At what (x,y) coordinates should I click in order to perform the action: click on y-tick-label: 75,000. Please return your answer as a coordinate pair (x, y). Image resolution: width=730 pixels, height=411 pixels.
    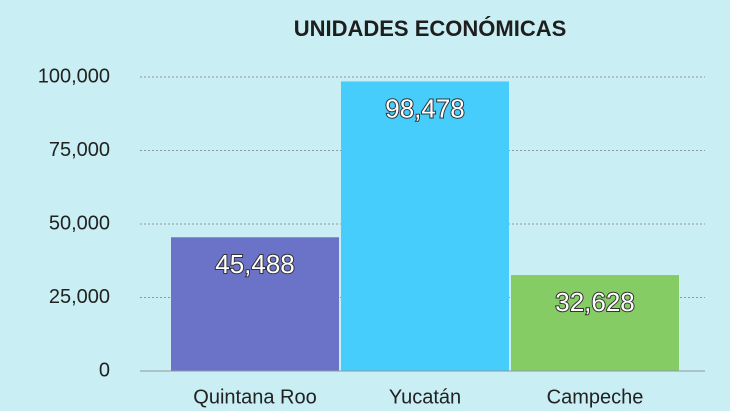
    Looking at the image, I should click on (79, 150).